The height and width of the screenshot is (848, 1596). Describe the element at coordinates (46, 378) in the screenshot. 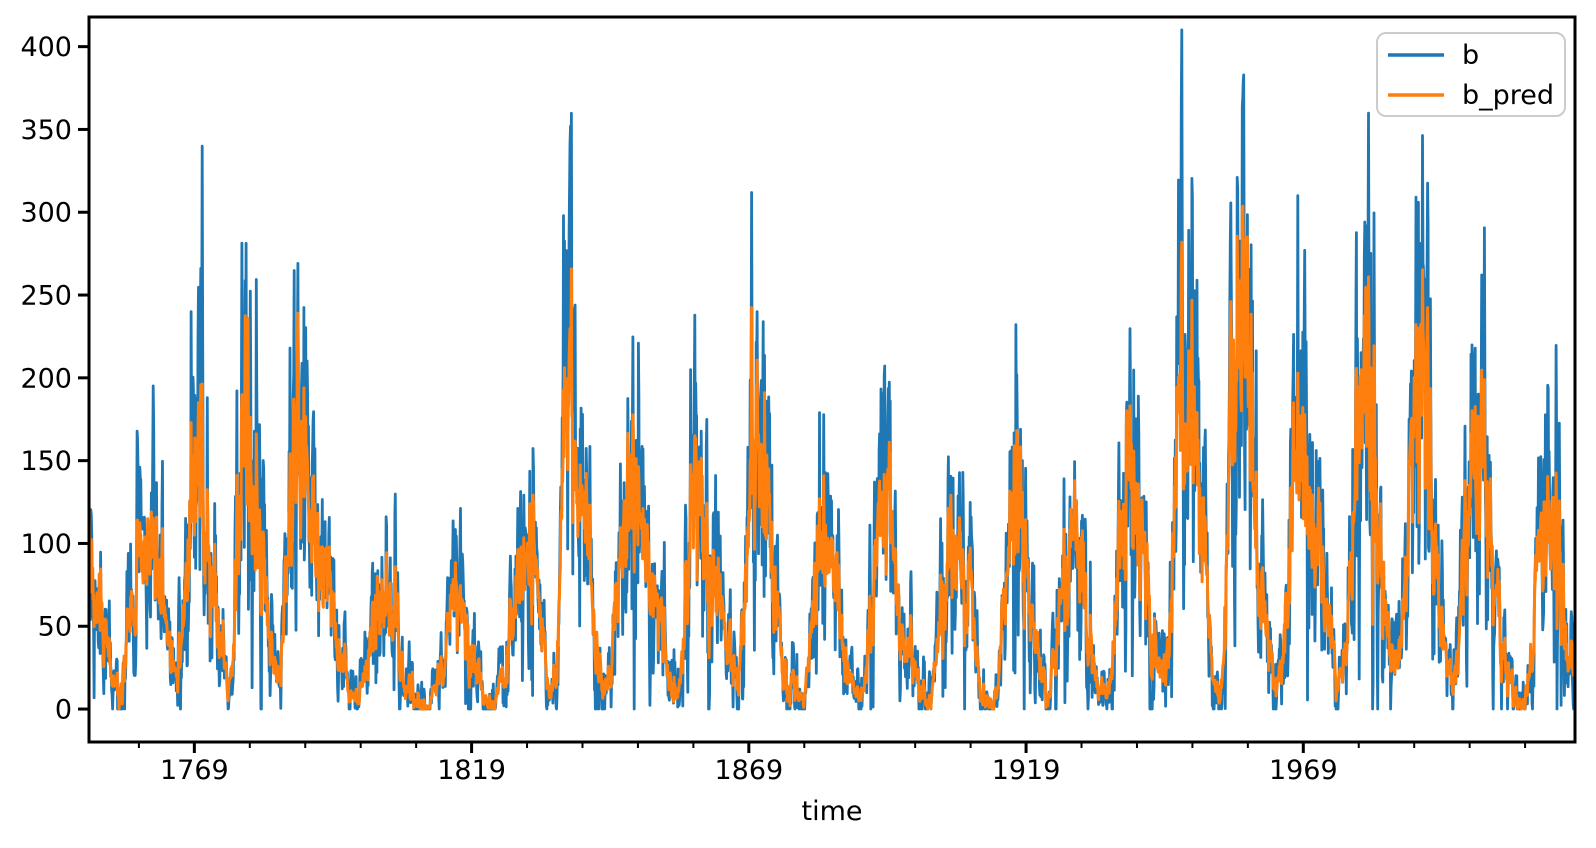

I see `y-tick-label: 200` at that location.